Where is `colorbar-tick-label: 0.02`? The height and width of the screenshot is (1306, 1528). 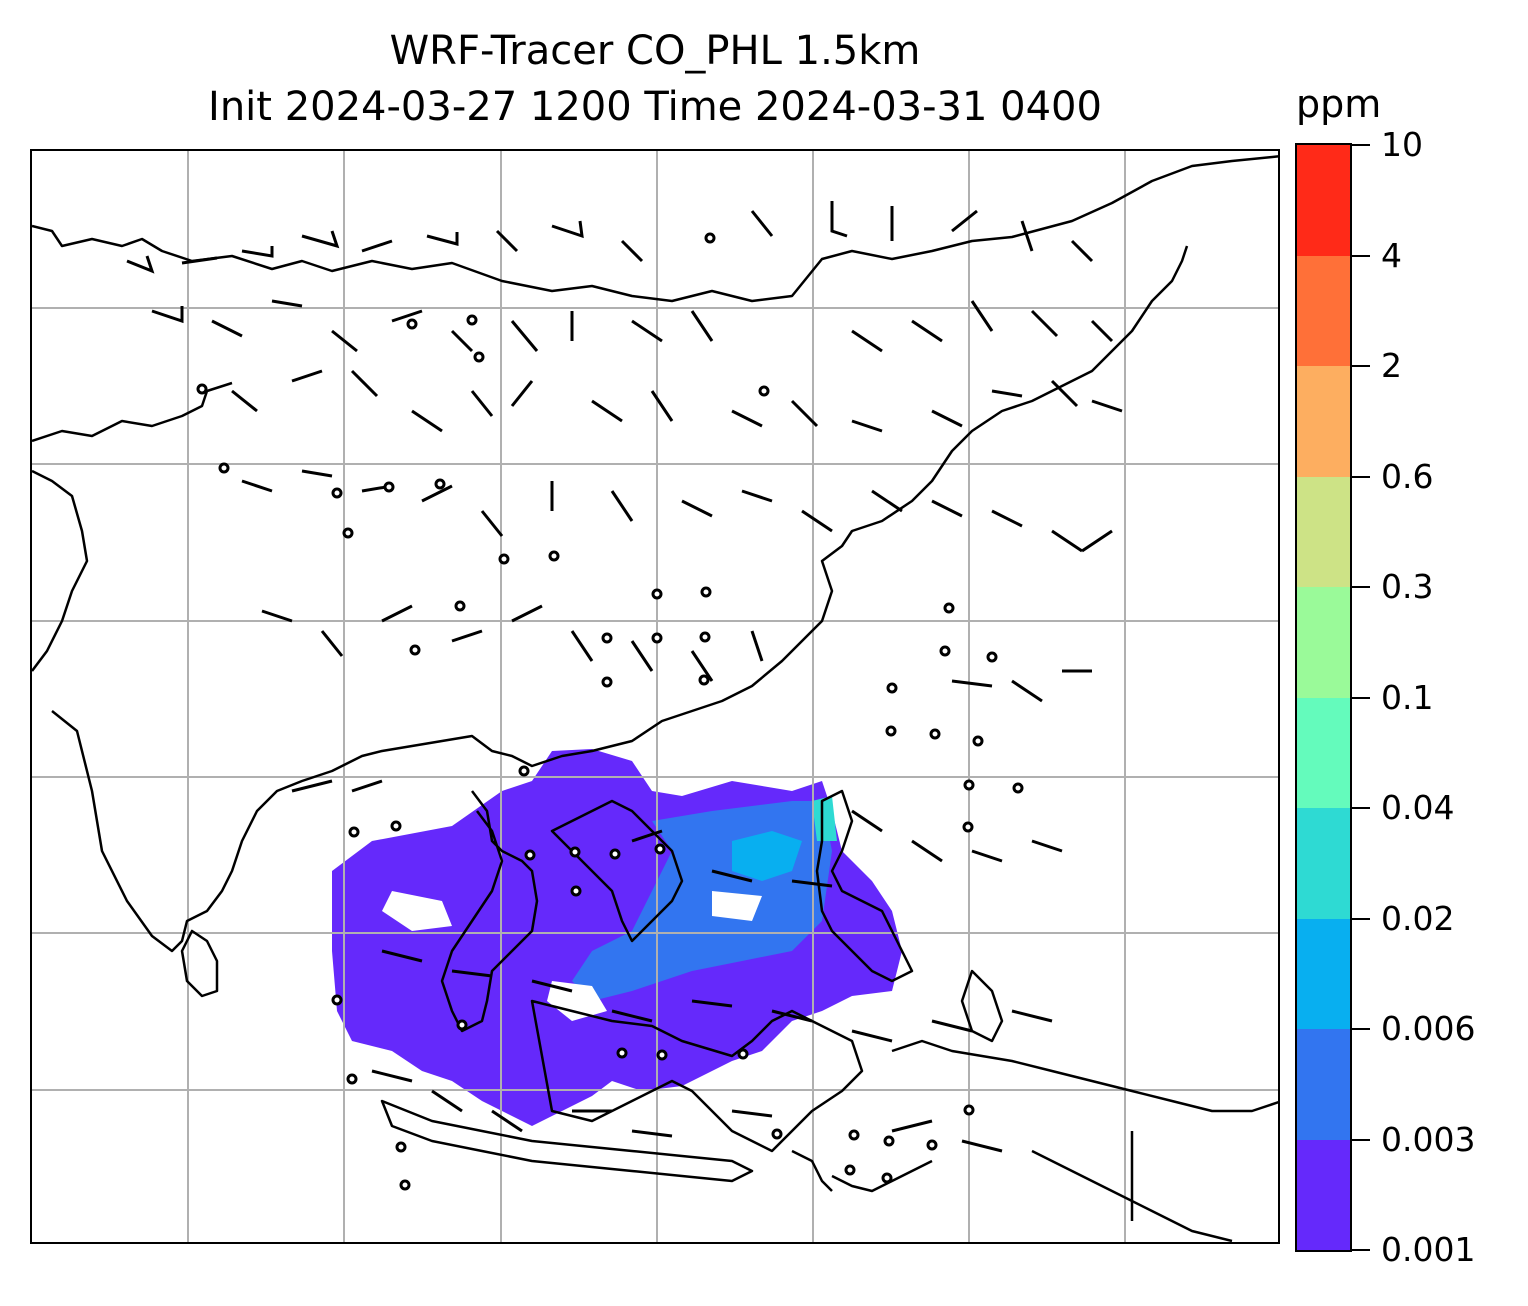
colorbar-tick-label: 0.02 is located at coordinates (1418, 918).